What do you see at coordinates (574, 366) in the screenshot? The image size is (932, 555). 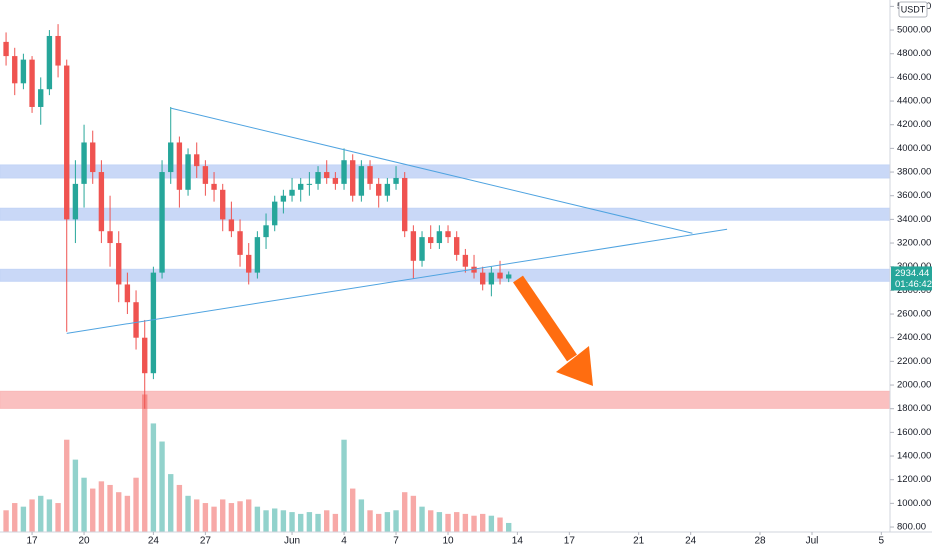 I see `arrow-head` at bounding box center [574, 366].